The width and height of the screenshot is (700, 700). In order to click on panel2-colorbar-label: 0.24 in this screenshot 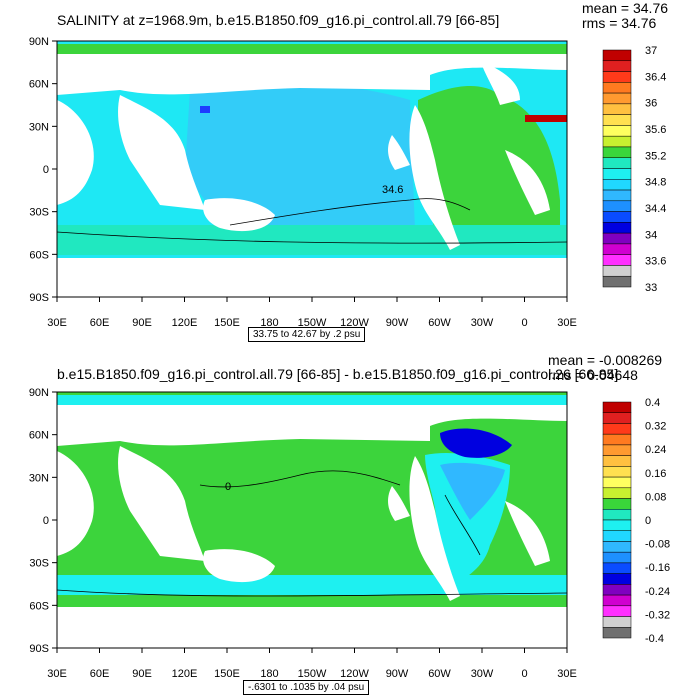, I will do `click(655, 450)`.